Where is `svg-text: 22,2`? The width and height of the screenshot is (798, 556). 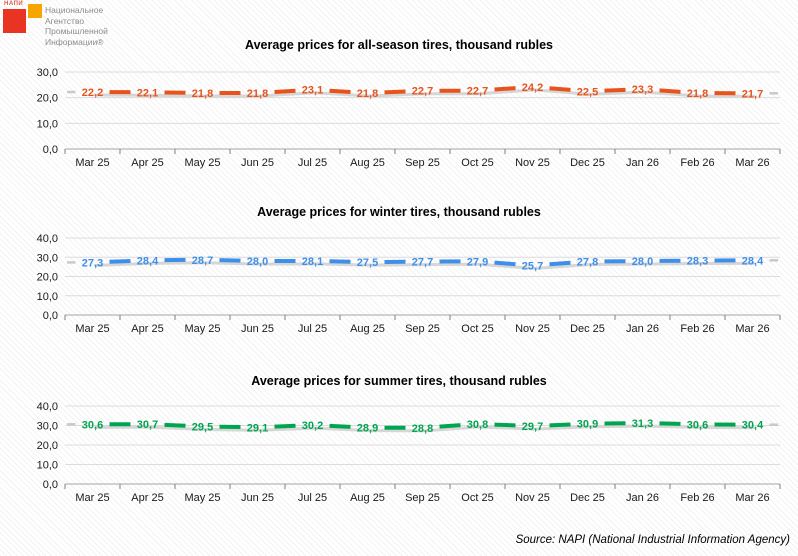 svg-text: 22,2 is located at coordinates (92, 93).